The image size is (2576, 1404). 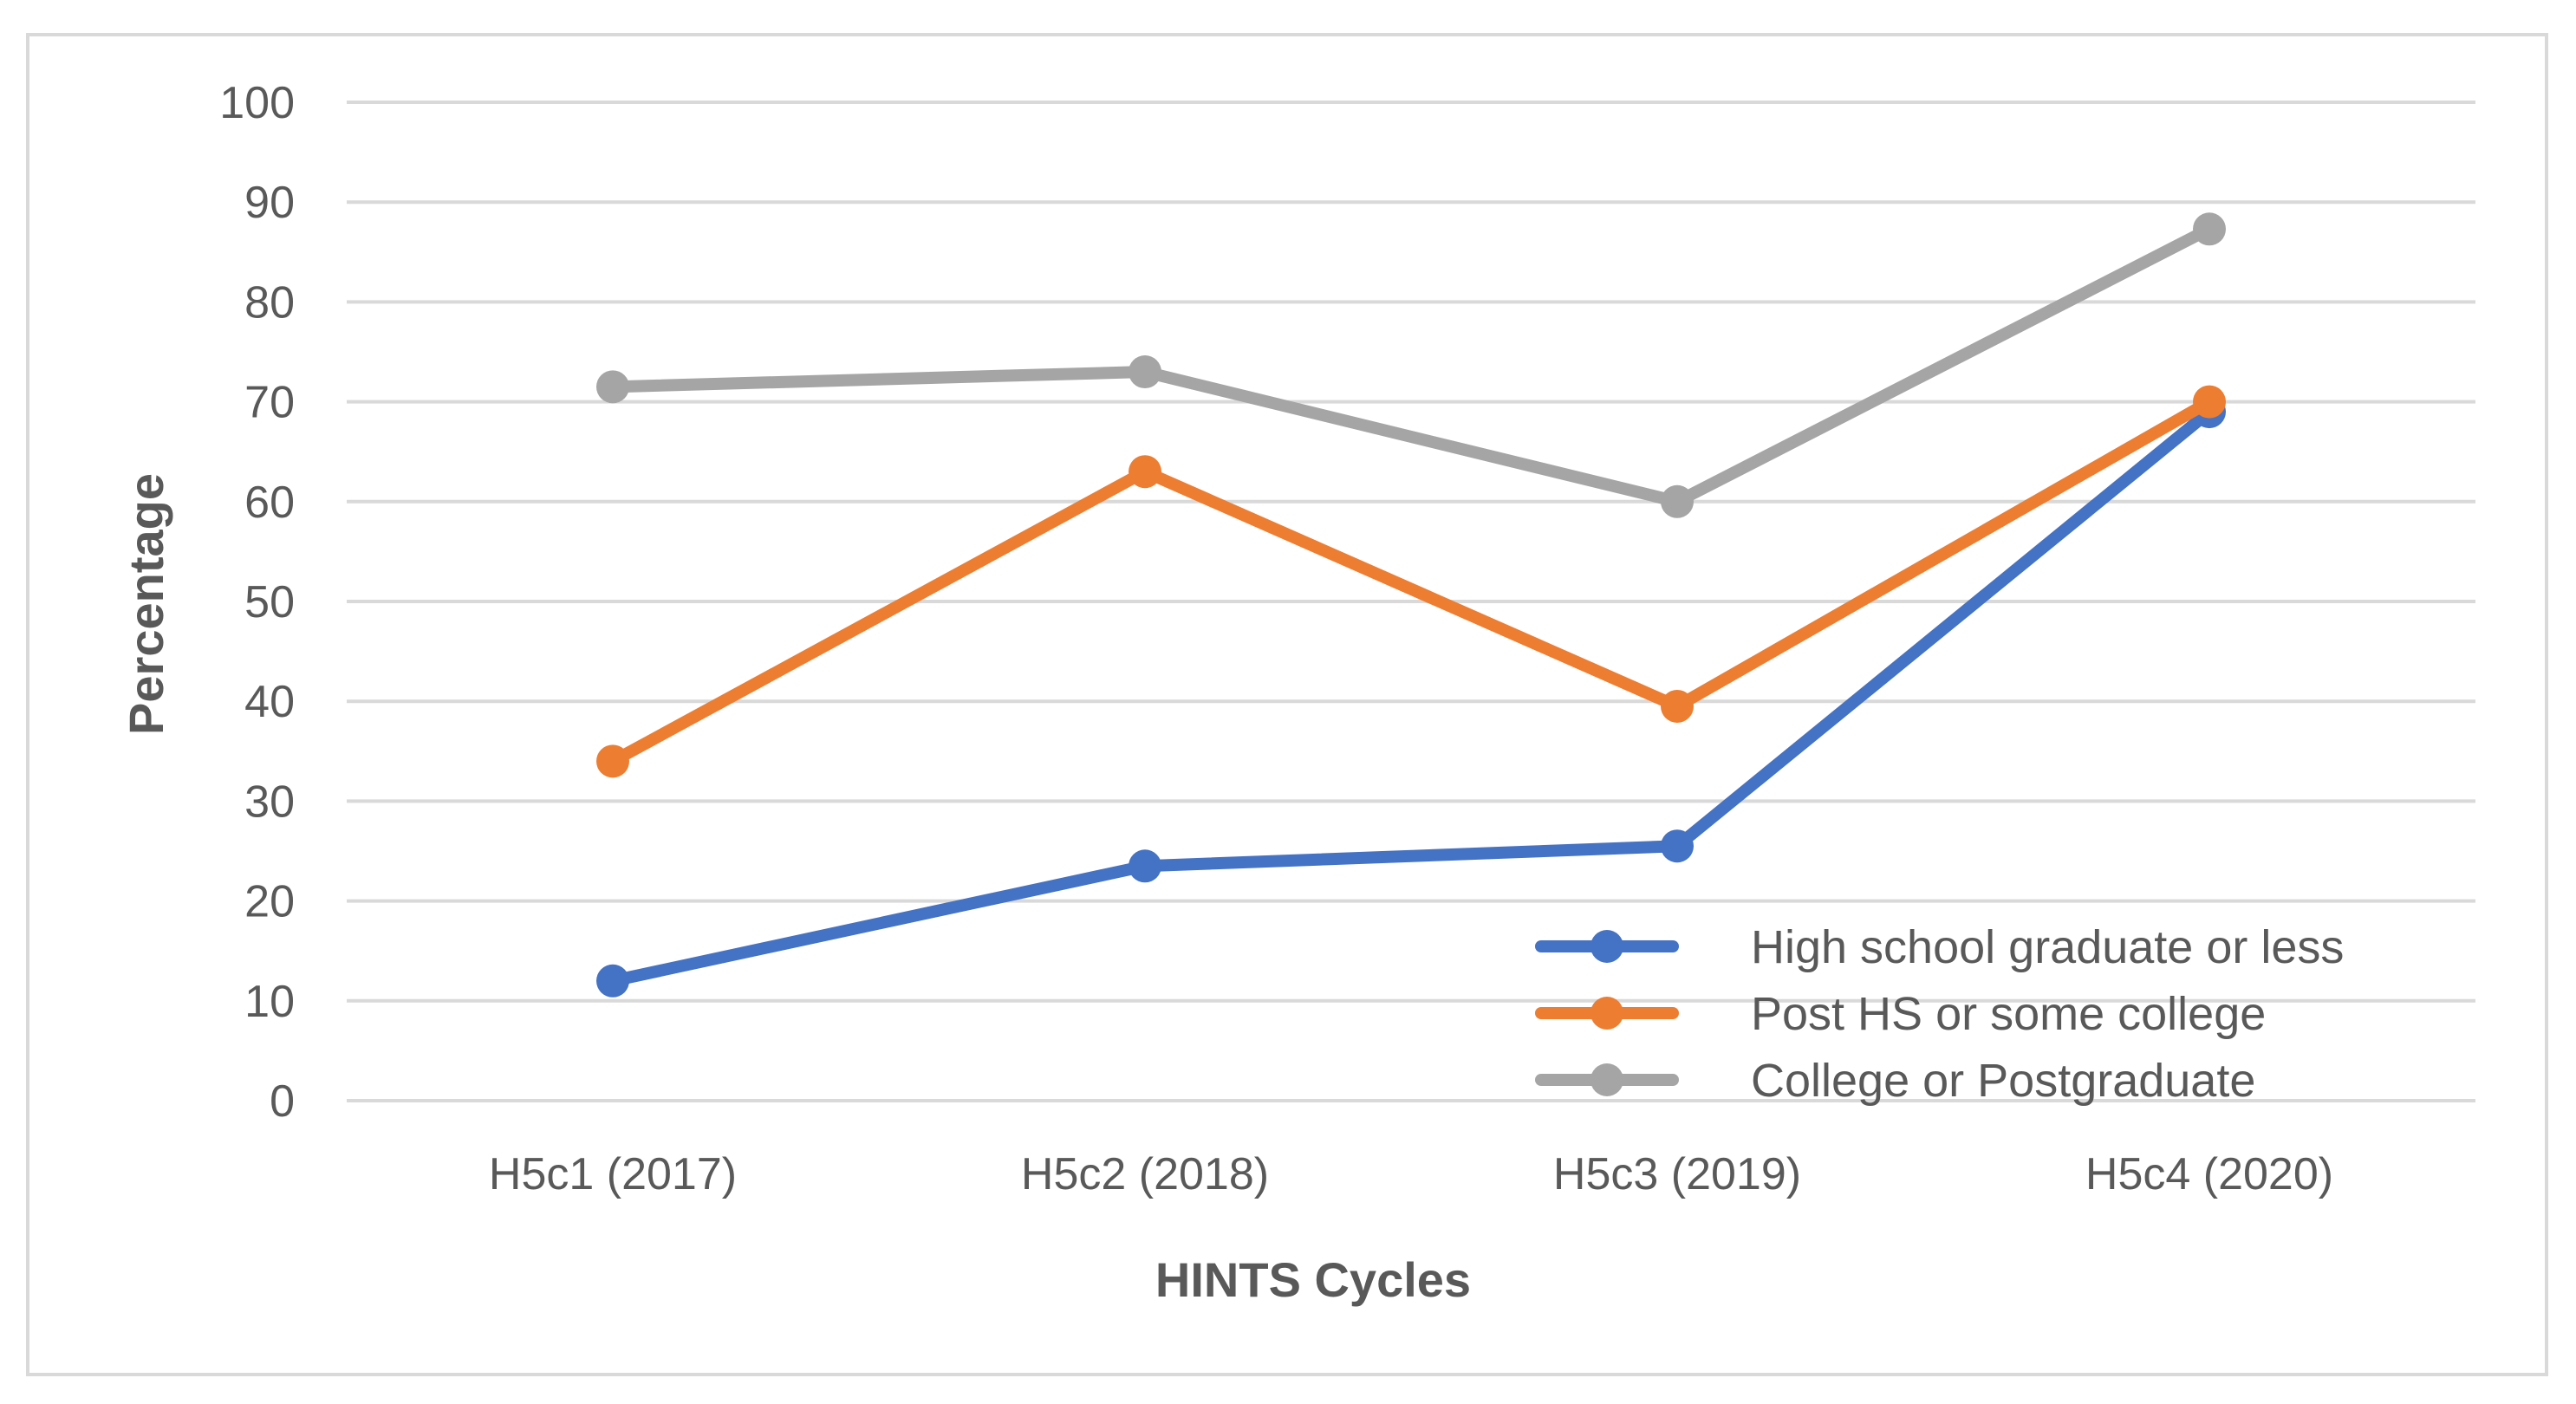 I want to click on y-tick-label: 90, so click(x=269, y=203).